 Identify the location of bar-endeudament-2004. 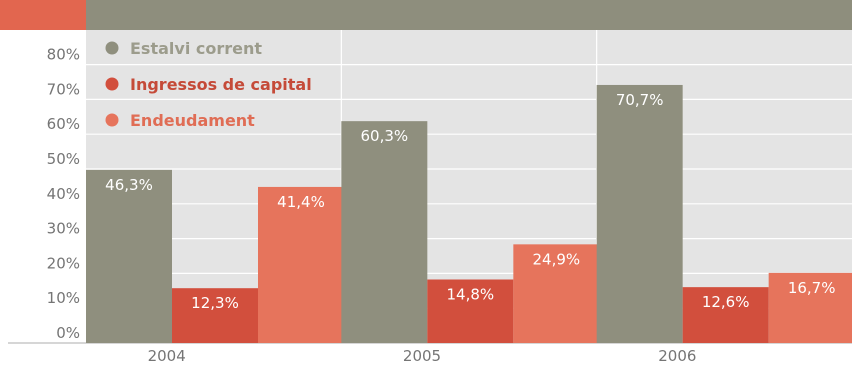
(301, 264).